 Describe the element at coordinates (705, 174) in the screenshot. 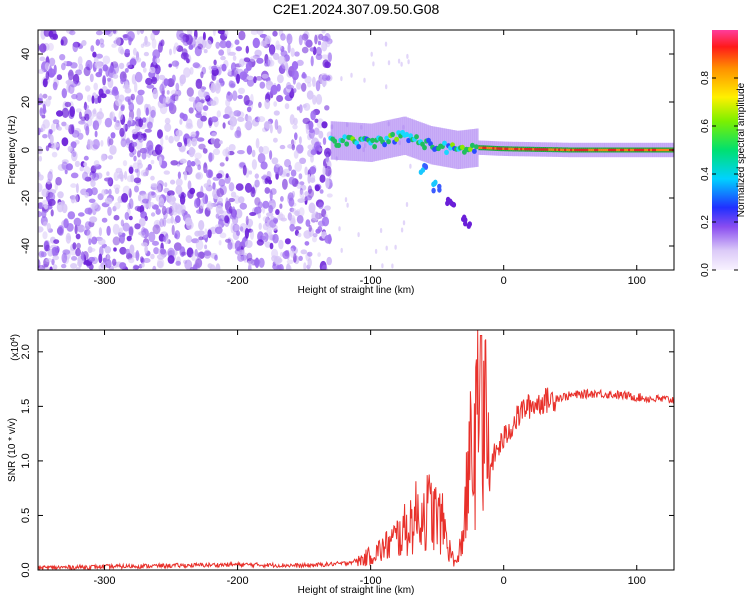

I see `colorbar-tick-label: 0.4` at that location.